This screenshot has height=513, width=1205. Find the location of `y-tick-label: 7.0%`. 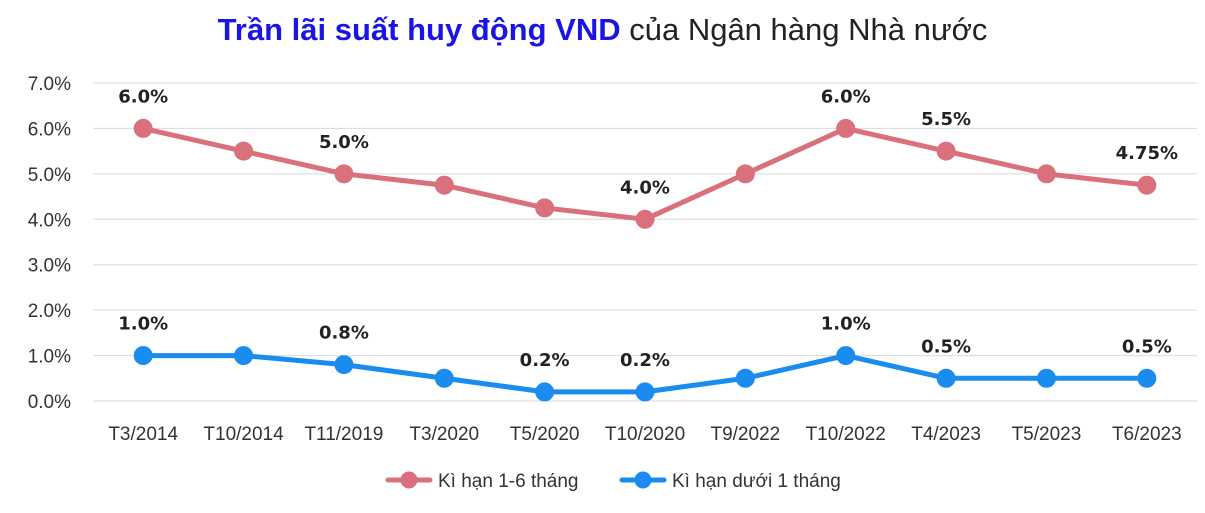

y-tick-label: 7.0% is located at coordinates (49, 84).